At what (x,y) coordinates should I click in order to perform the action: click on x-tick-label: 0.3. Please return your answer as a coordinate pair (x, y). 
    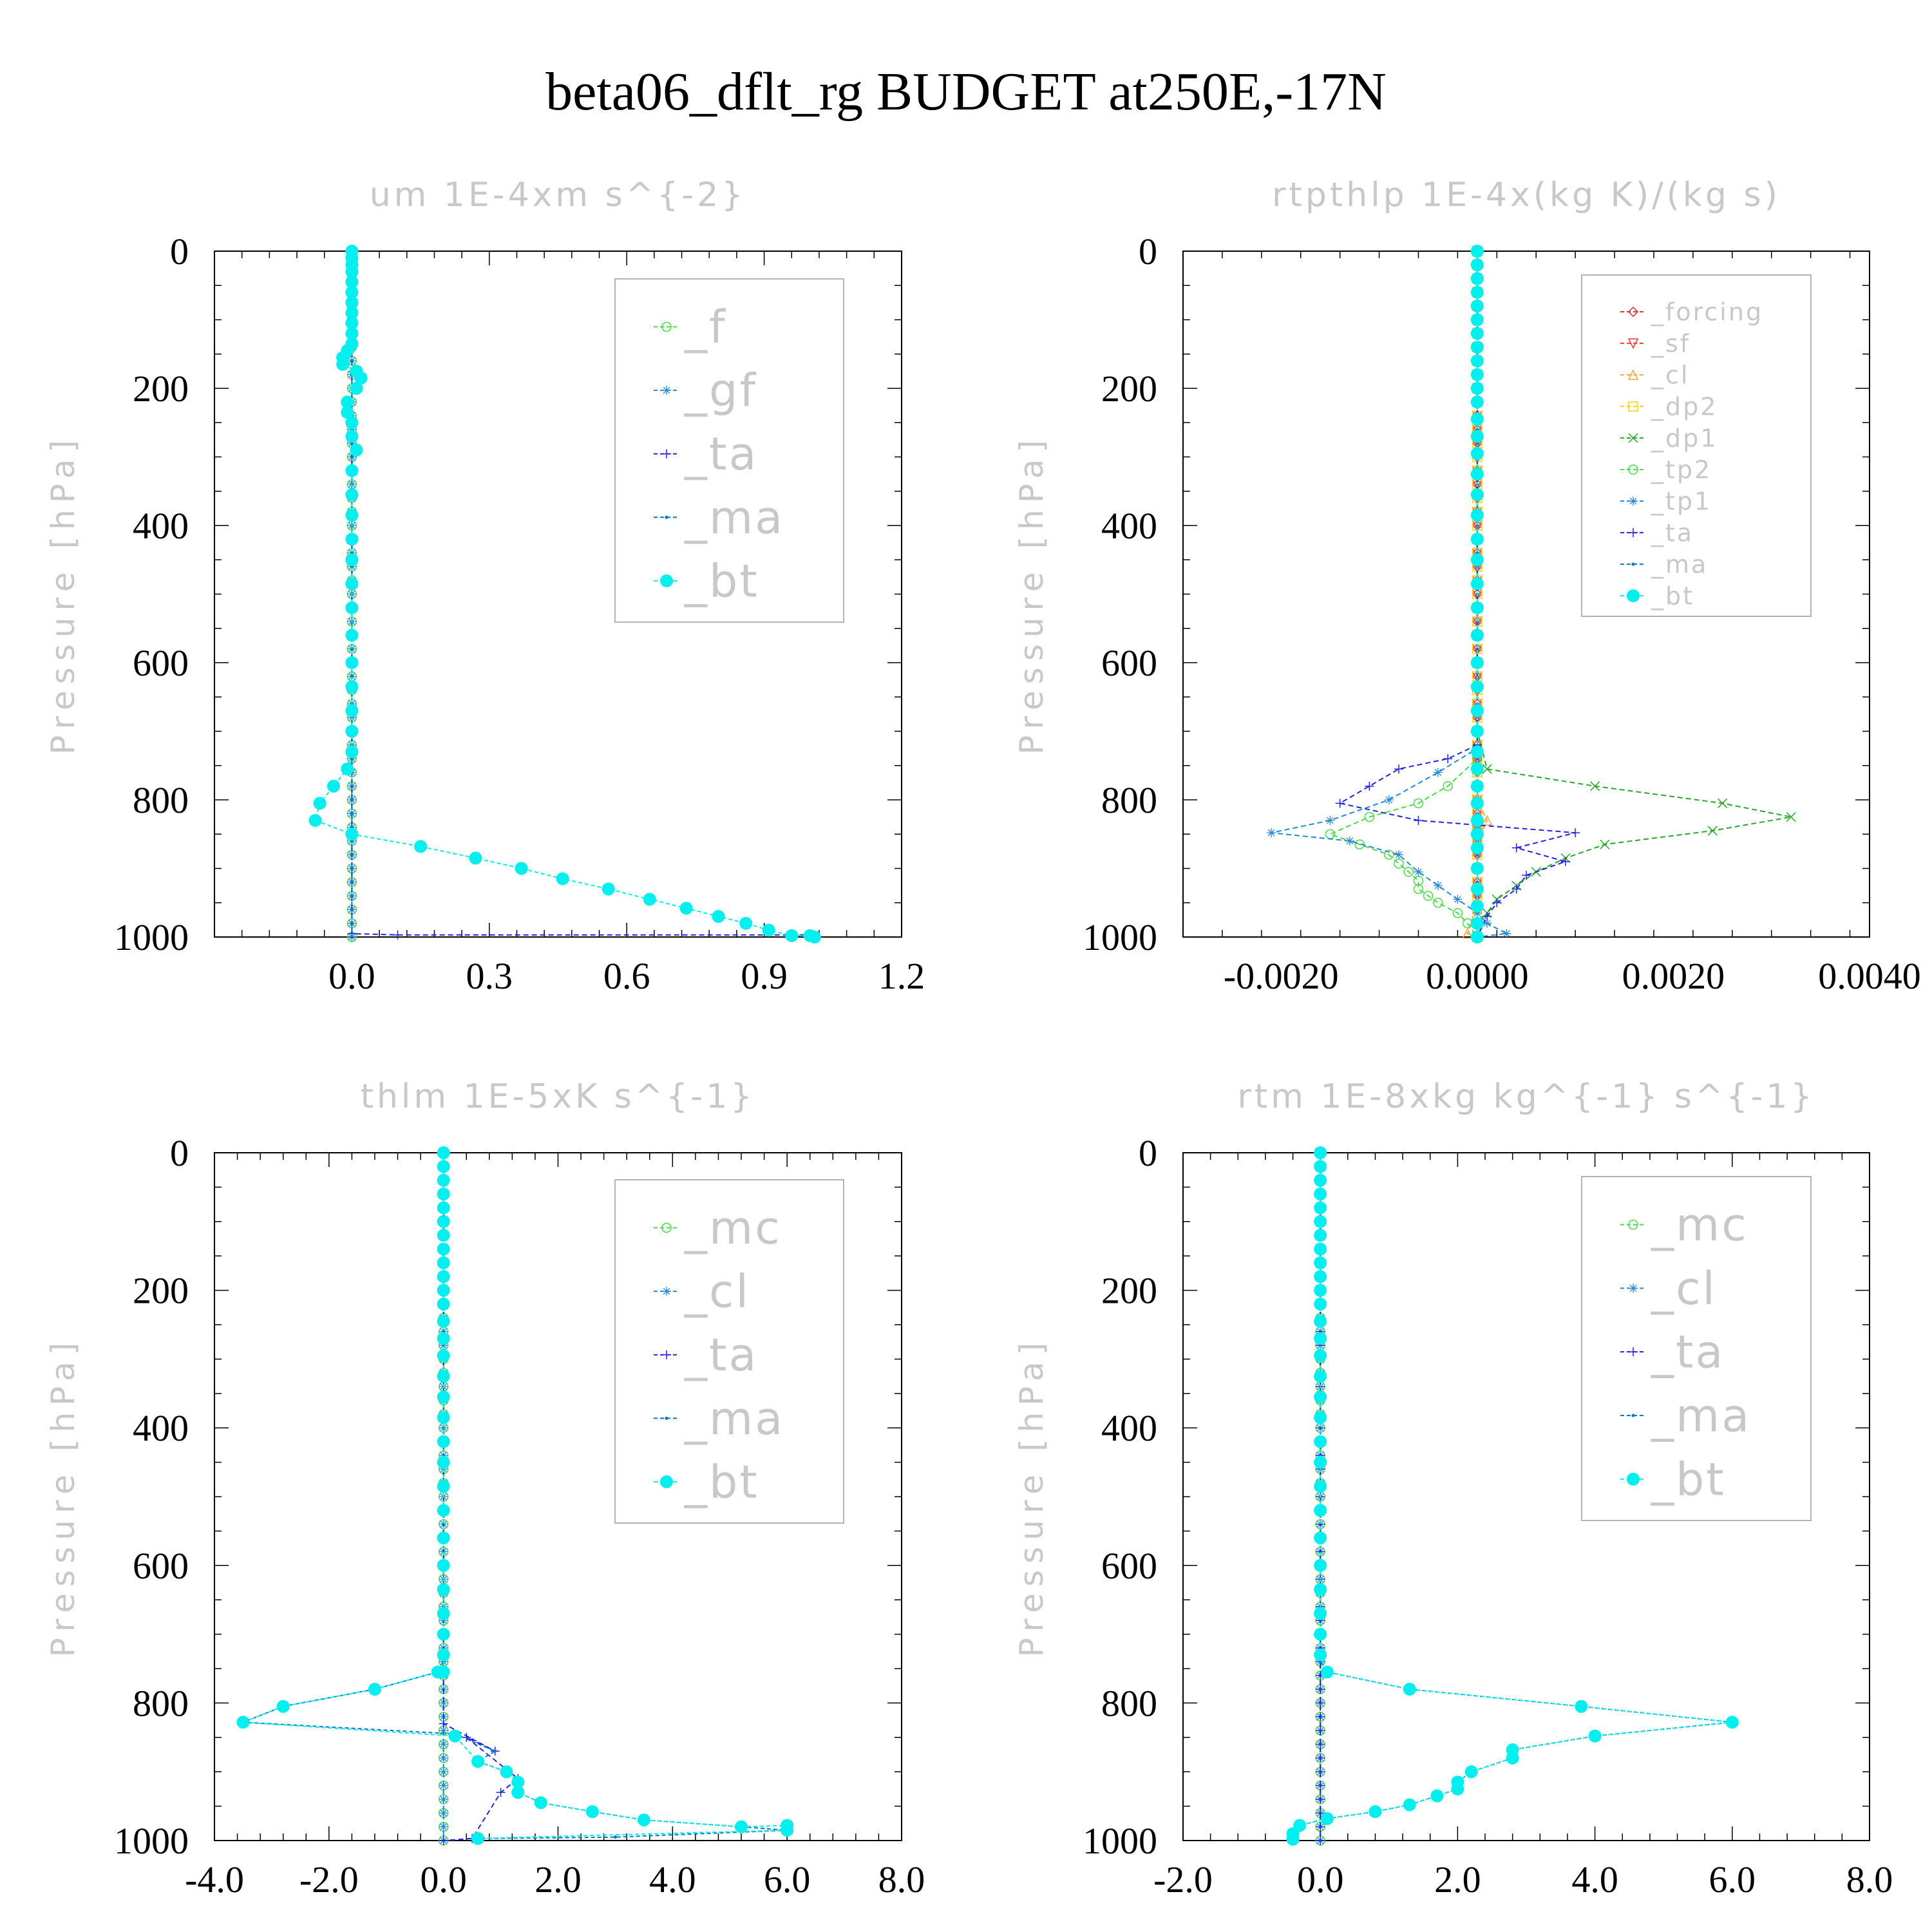
    Looking at the image, I should click on (490, 976).